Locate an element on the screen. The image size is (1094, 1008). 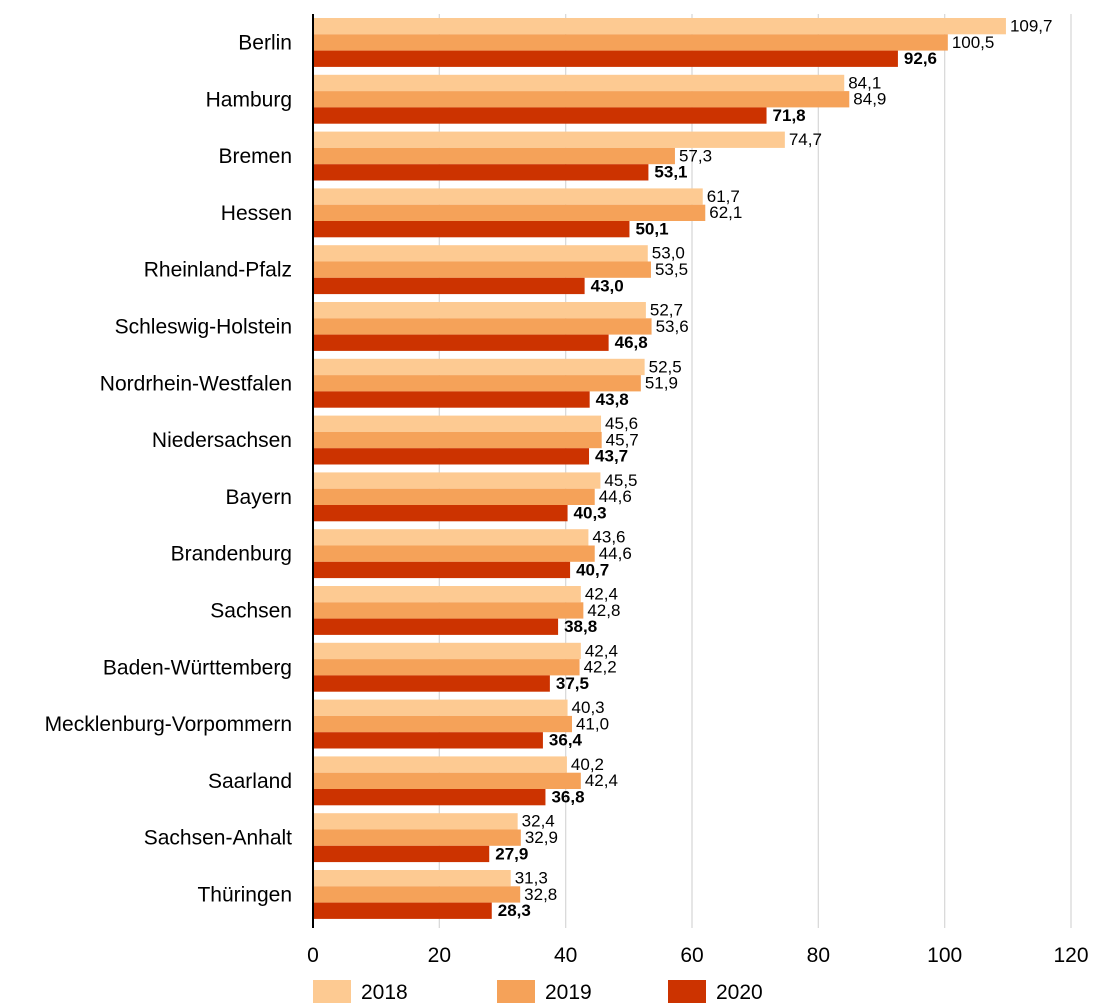
legend-label-2020: 2020 is located at coordinates (739, 992).